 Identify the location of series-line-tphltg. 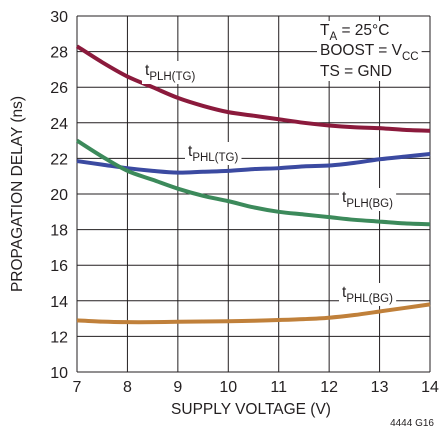
(253, 163).